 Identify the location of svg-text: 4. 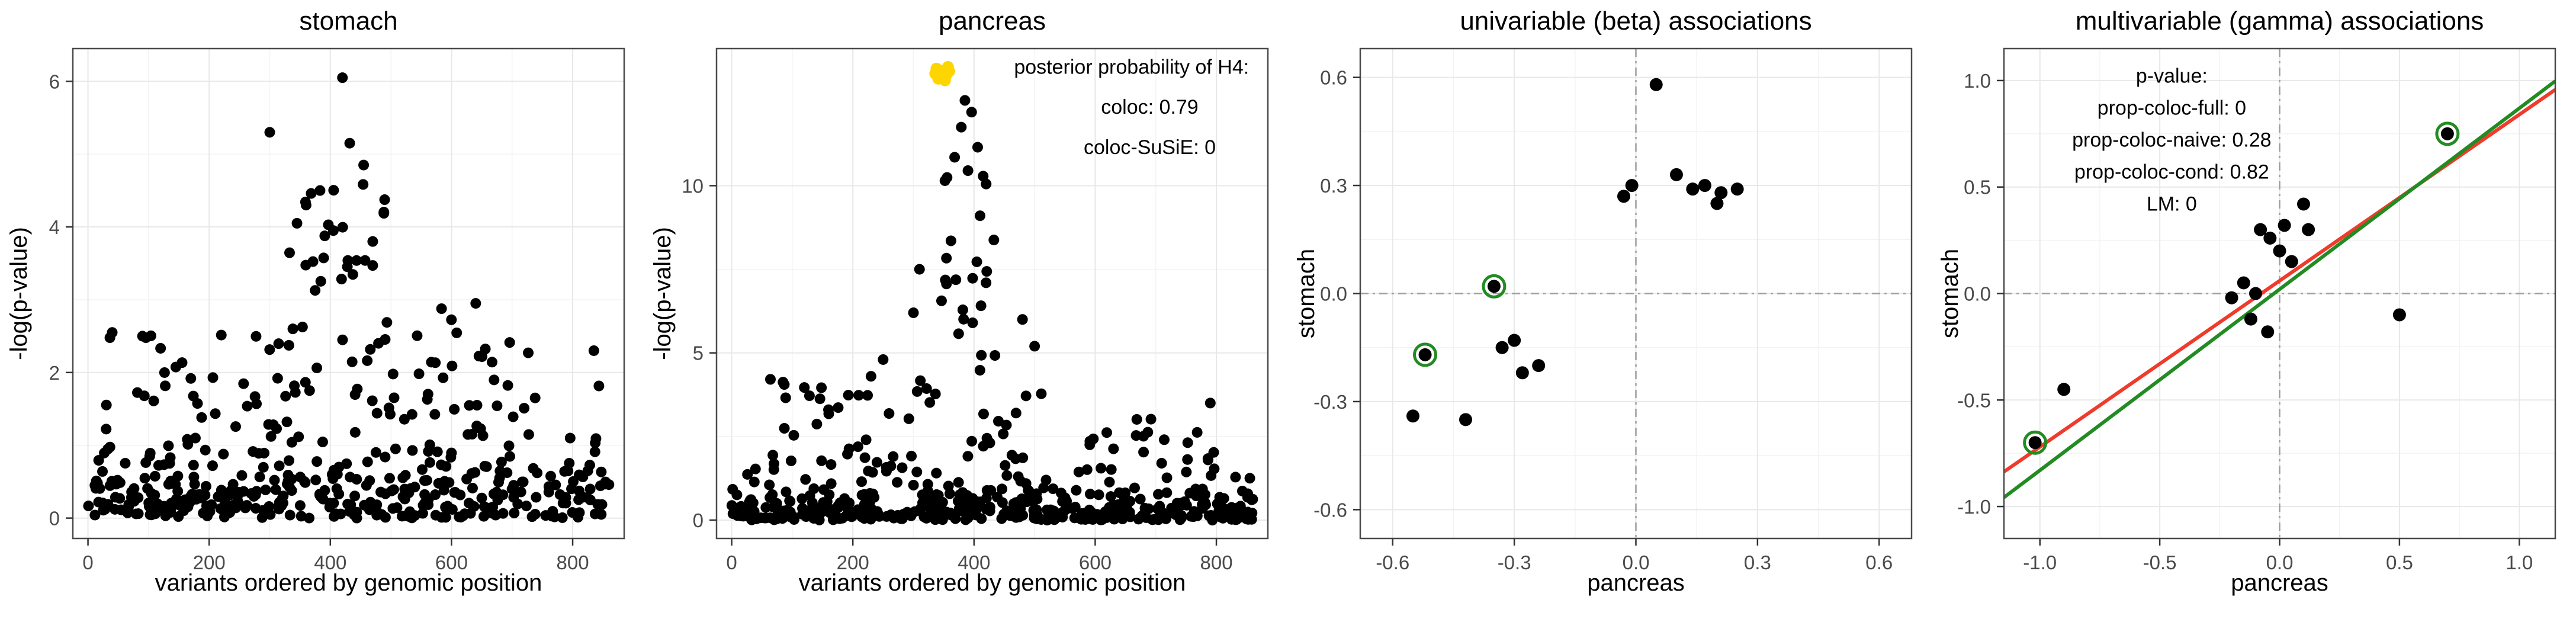
(54, 227).